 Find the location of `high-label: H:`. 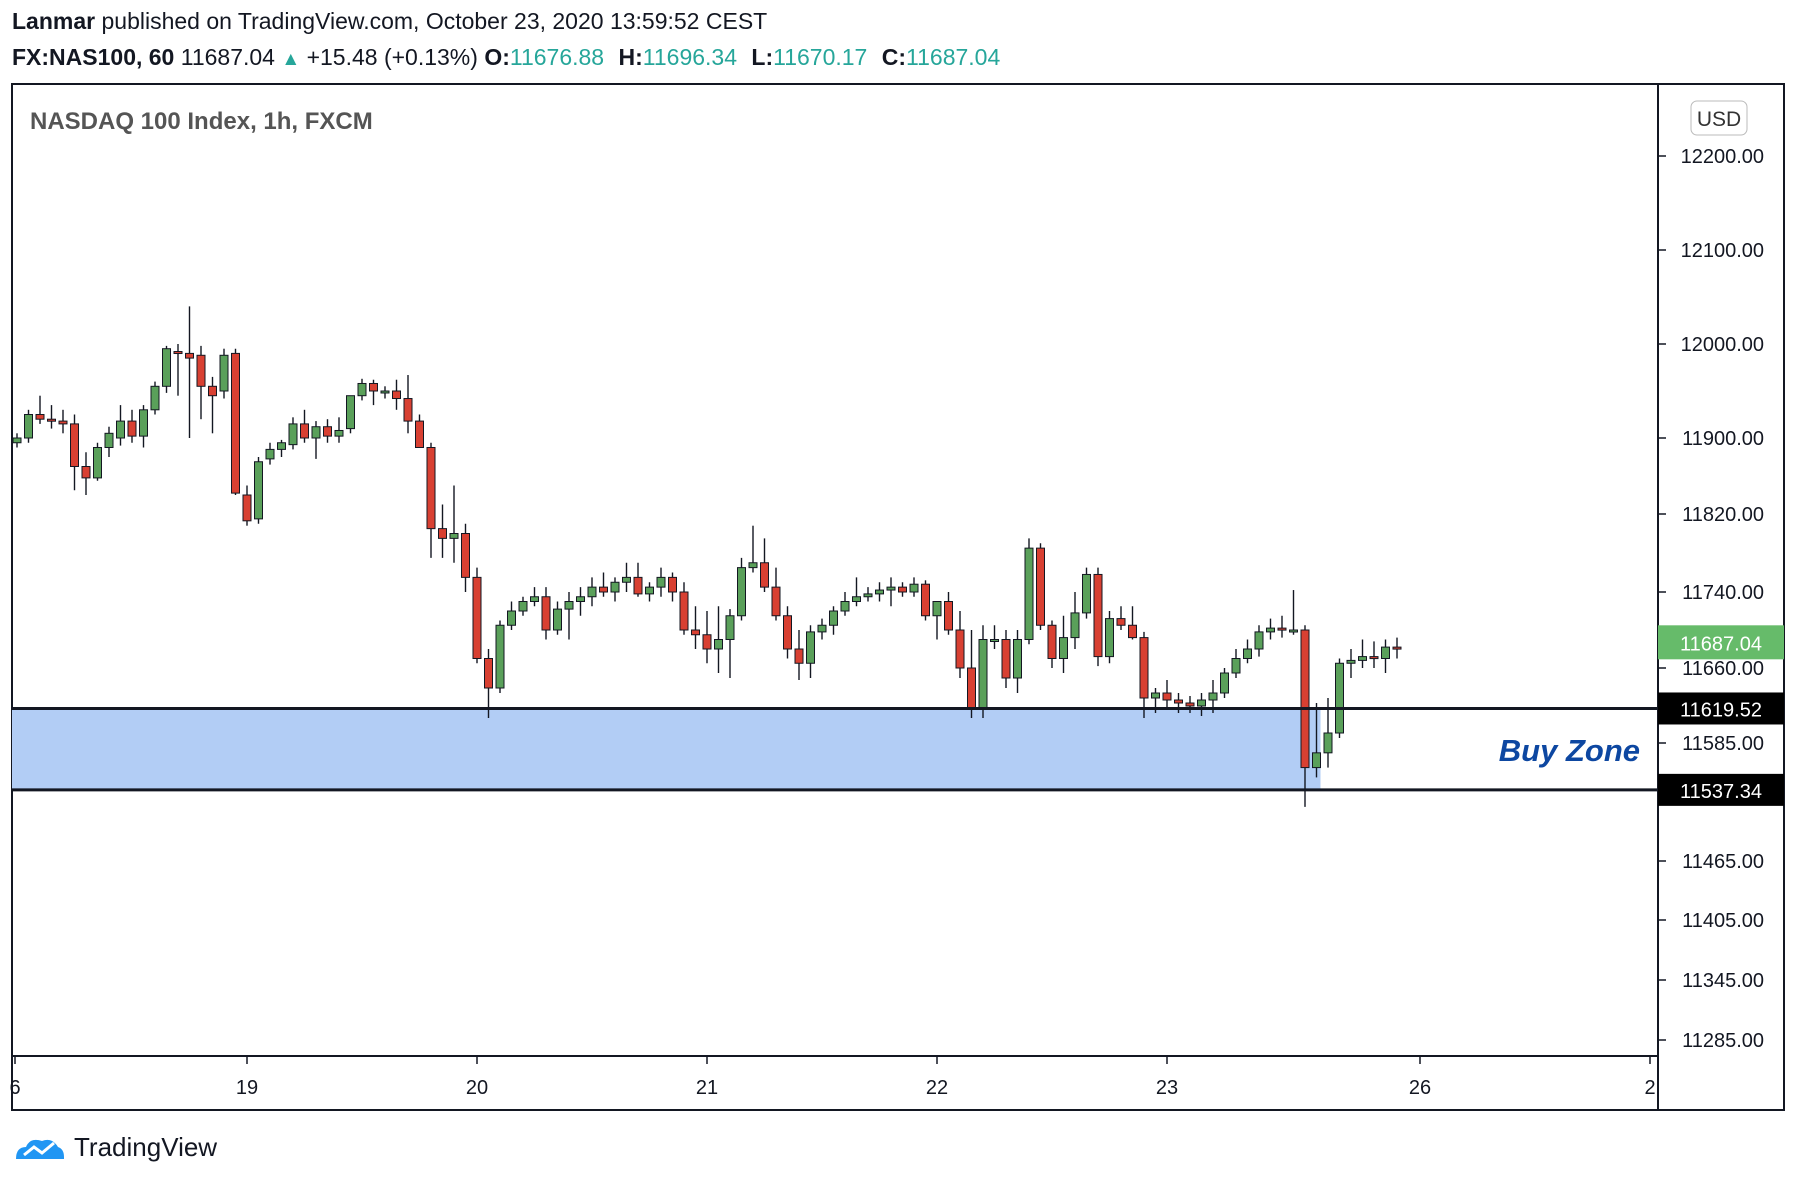

high-label: H: is located at coordinates (630, 57).